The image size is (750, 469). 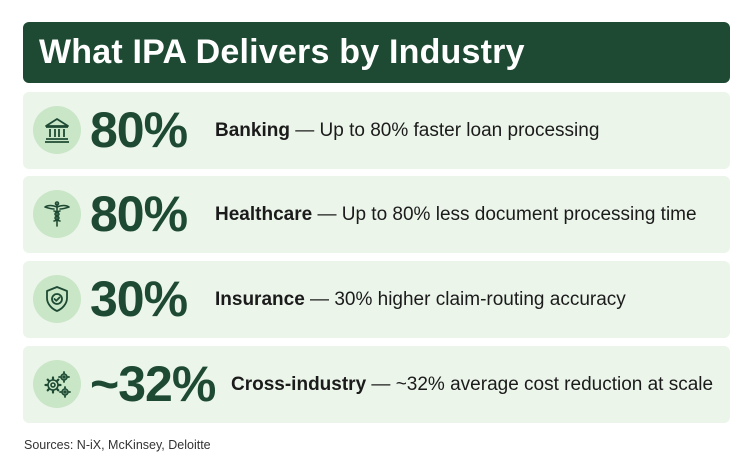 I want to click on industry-name: Healthcare, so click(x=264, y=214).